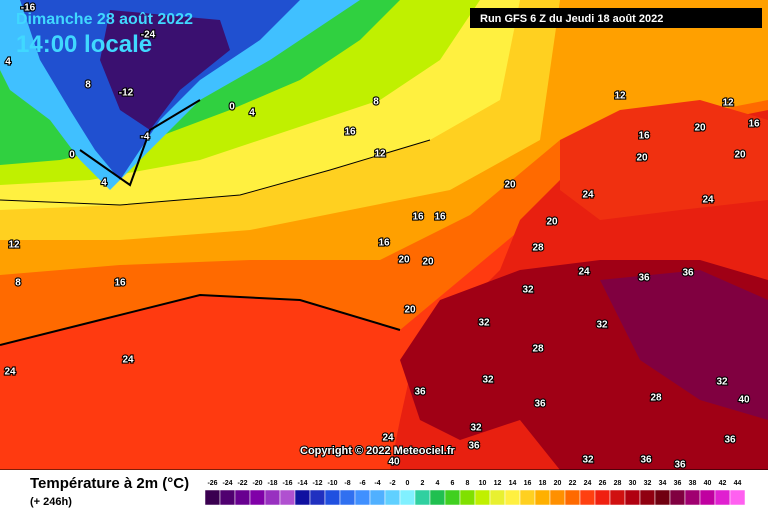 The height and width of the screenshot is (517, 768). Describe the element at coordinates (453, 483) in the screenshot. I see `scale-label: 6` at that location.